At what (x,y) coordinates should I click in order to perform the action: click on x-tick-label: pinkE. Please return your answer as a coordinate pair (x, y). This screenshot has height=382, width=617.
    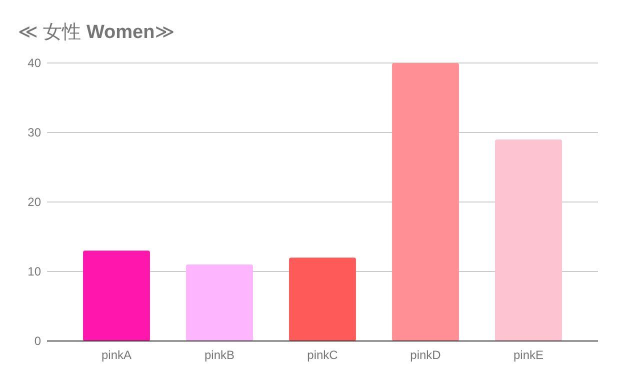
    Looking at the image, I should click on (528, 355).